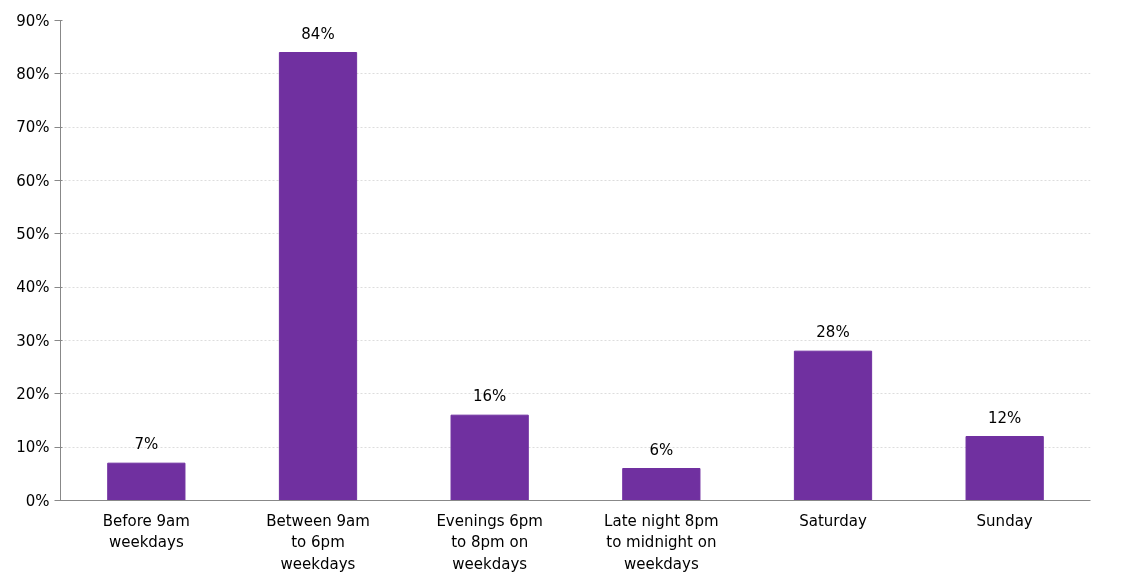 The image size is (1128, 582). Describe the element at coordinates (146, 444) in the screenshot. I see `data-label: 7%` at that location.